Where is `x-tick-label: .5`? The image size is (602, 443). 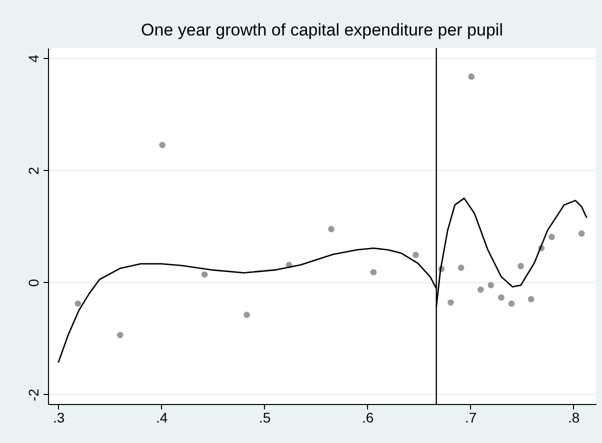 x-tick-label: .5 is located at coordinates (264, 418).